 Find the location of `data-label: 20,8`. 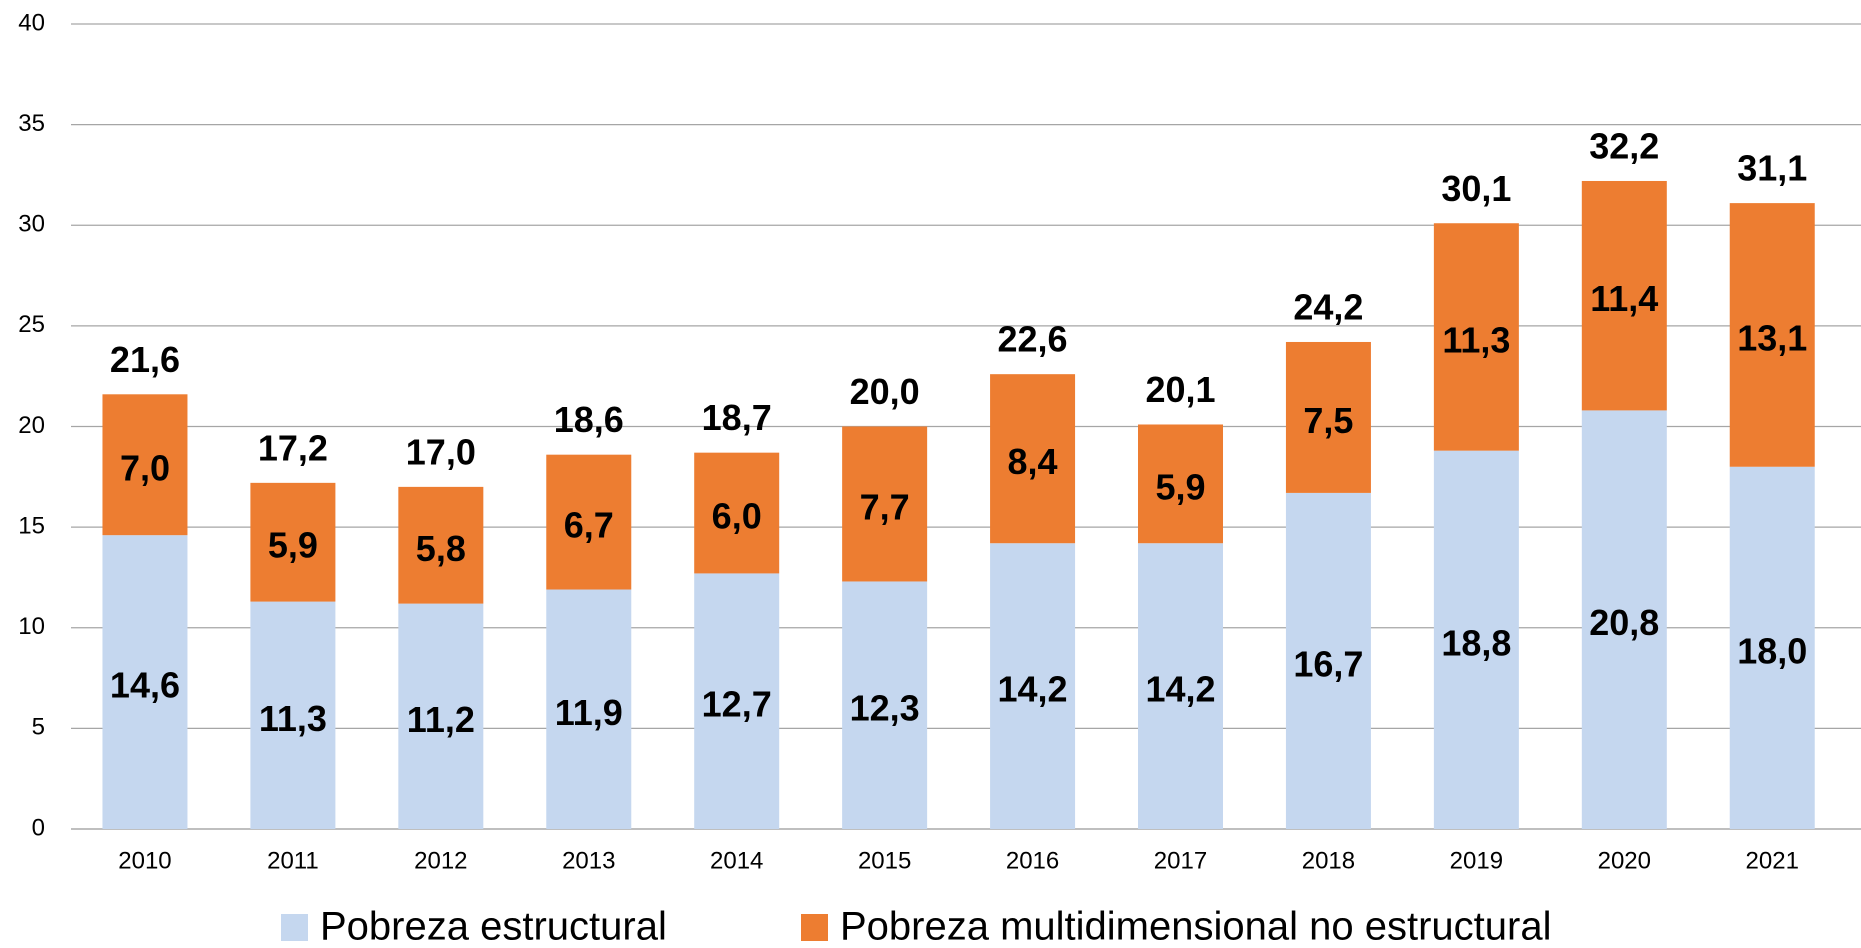

data-label: 20,8 is located at coordinates (1624, 622).